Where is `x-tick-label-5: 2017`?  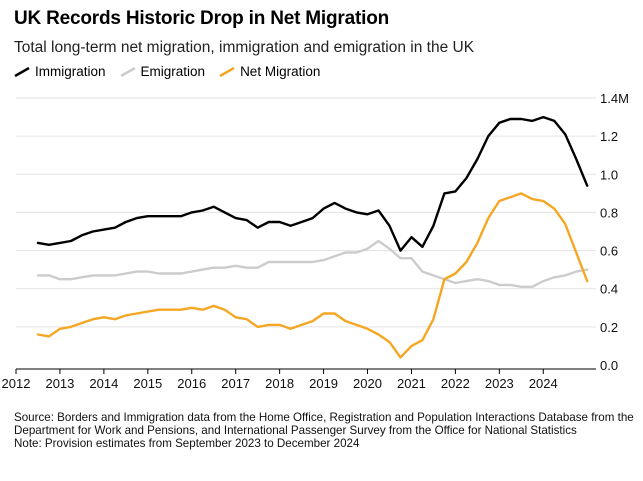 x-tick-label-5: 2017 is located at coordinates (235, 383).